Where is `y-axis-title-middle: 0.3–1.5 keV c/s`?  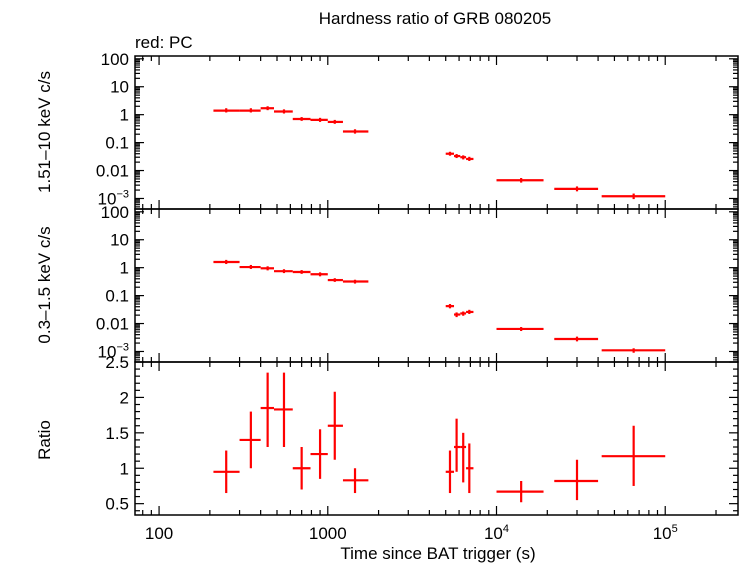
y-axis-title-middle: 0.3–1.5 keV c/s is located at coordinates (44, 284).